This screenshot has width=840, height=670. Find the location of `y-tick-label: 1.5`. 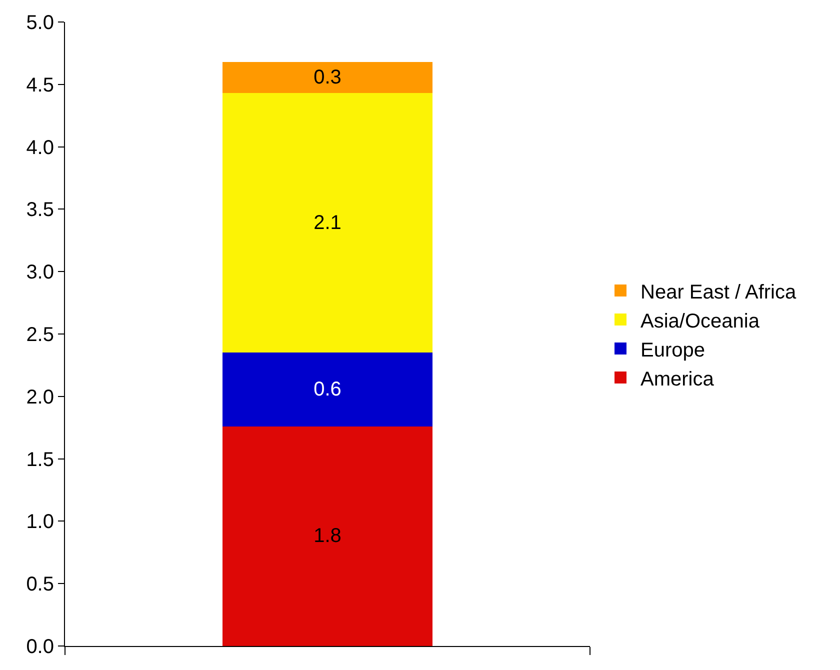

y-tick-label: 1.5 is located at coordinates (40, 459).